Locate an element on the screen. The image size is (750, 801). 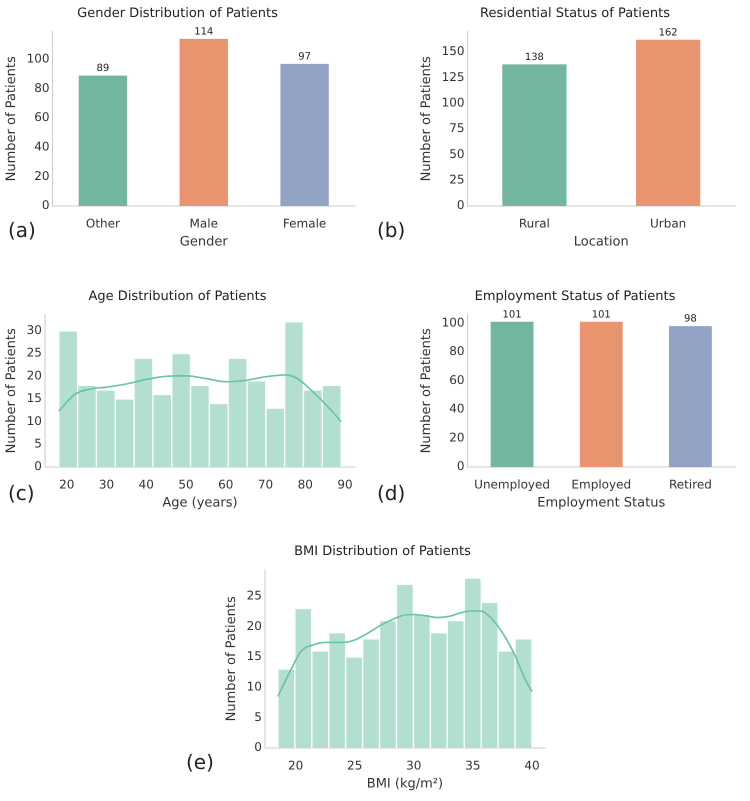
chart-title: Gender Distribution of Patients is located at coordinates (177, 14).